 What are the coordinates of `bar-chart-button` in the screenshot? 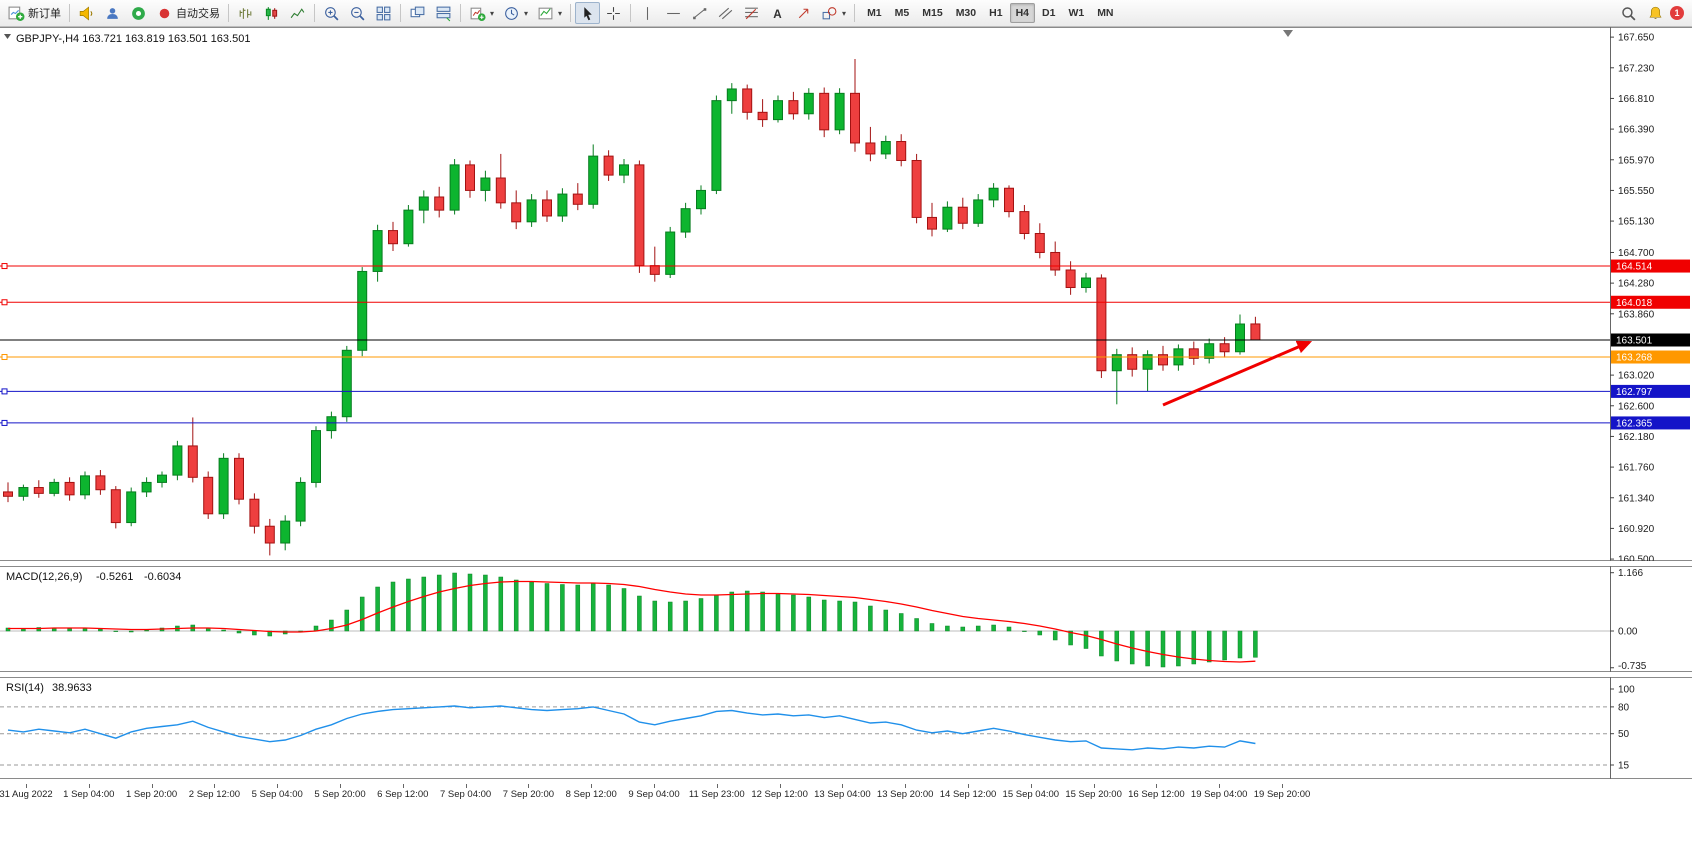 It's located at (245, 13).